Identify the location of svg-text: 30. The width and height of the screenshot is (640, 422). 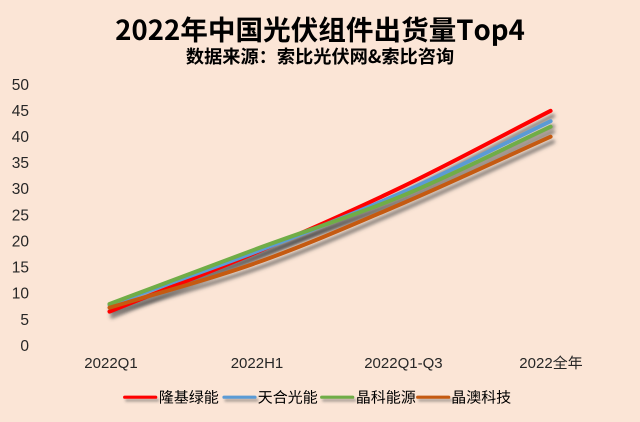
(21, 189).